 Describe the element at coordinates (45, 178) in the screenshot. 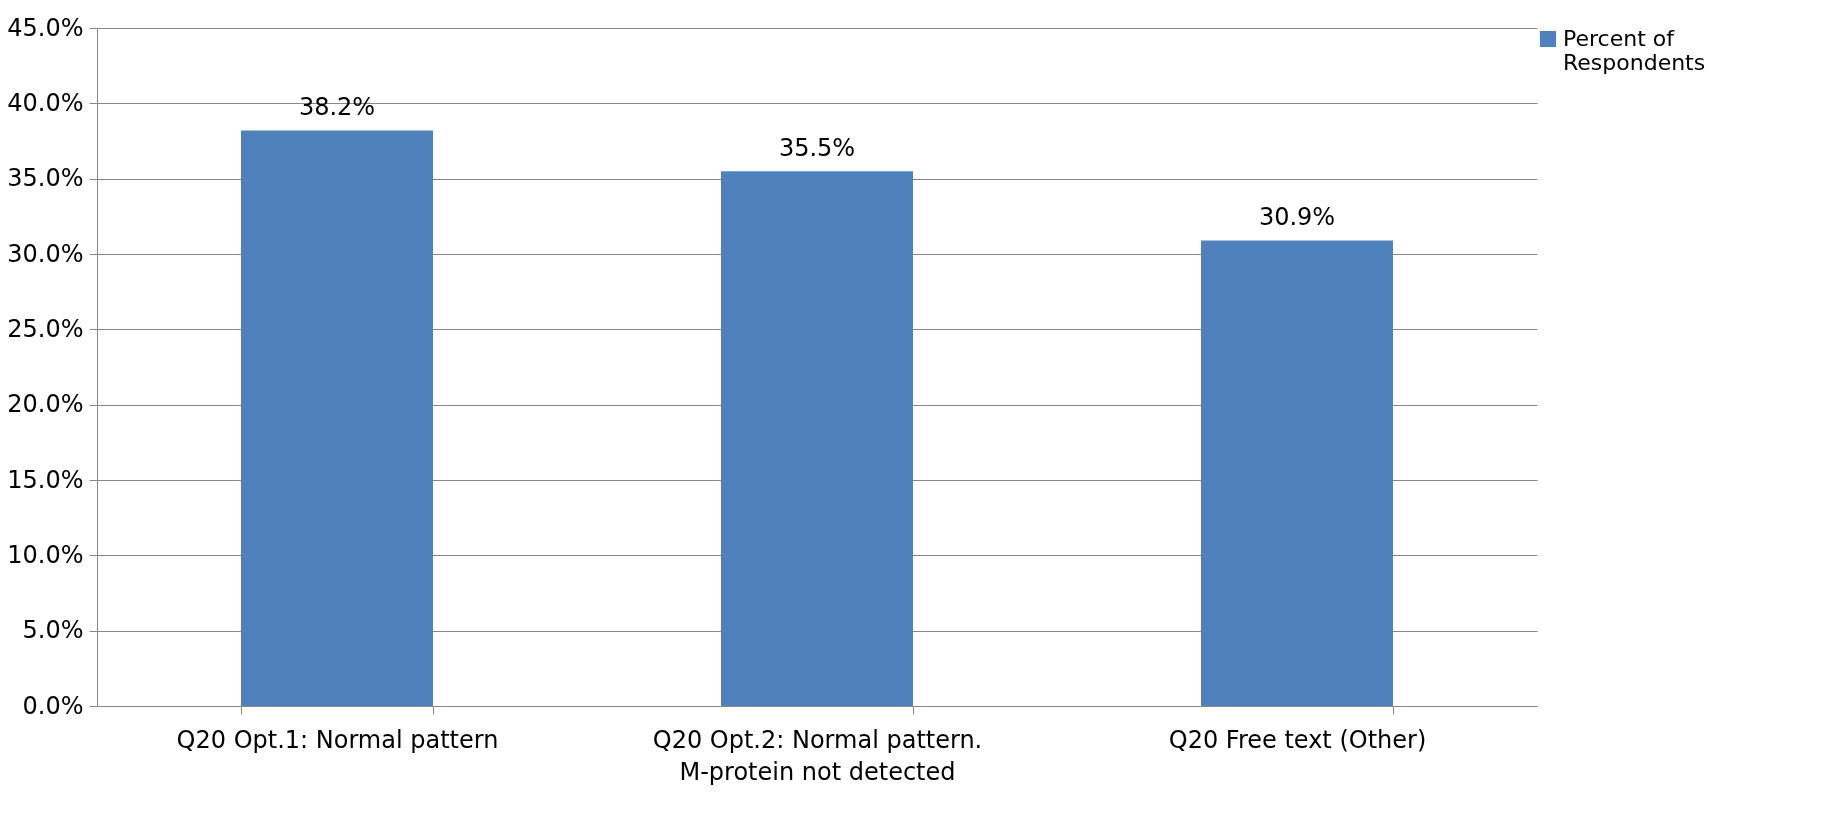

I see `y-tick-label: 35.0%` at that location.